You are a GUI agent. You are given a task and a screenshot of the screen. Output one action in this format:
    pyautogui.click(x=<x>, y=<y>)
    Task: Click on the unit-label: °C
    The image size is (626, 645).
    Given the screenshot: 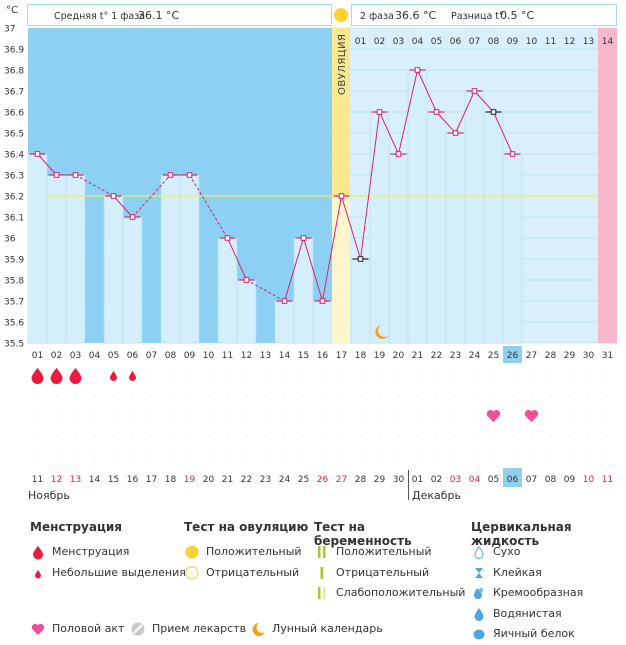 What is the action you would take?
    pyautogui.click(x=12, y=10)
    